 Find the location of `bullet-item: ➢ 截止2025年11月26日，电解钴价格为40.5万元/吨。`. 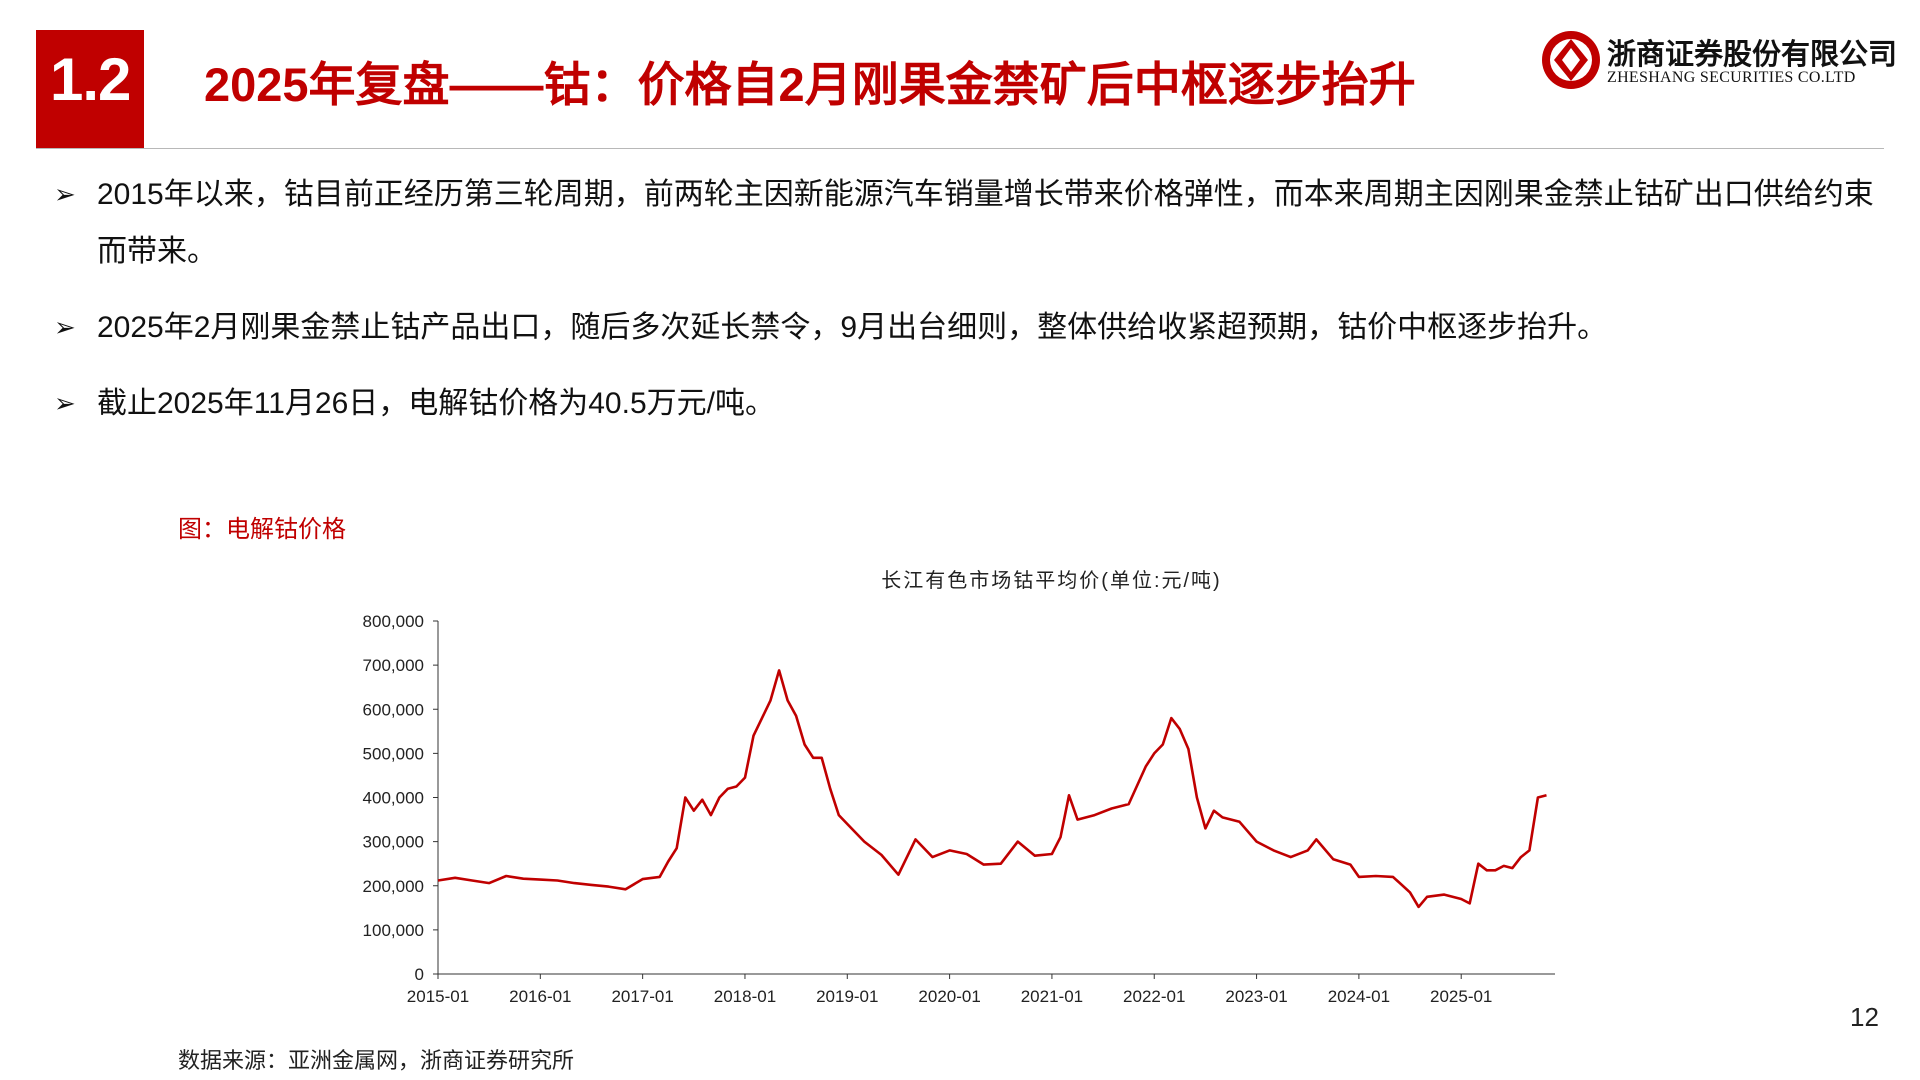

bullet-item: ➢ 截止2025年11月26日，电解钴价格为40.5万元/吨。 is located at coordinates (967, 403).